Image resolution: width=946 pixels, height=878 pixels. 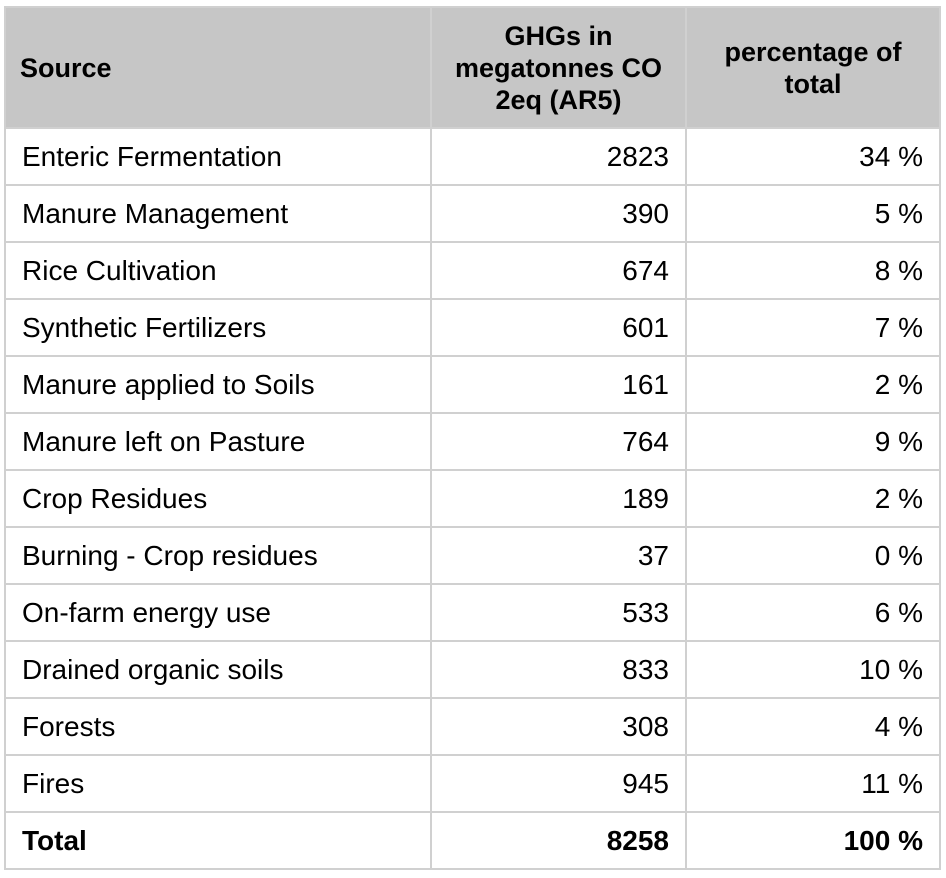 What do you see at coordinates (218, 669) in the screenshot?
I see `source-cell: Drained organic soils` at bounding box center [218, 669].